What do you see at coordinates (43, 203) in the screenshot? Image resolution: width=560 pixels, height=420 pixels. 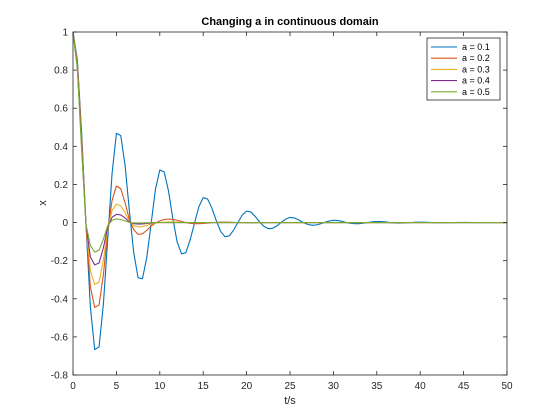 I see `y-axis-label: x` at bounding box center [43, 203].